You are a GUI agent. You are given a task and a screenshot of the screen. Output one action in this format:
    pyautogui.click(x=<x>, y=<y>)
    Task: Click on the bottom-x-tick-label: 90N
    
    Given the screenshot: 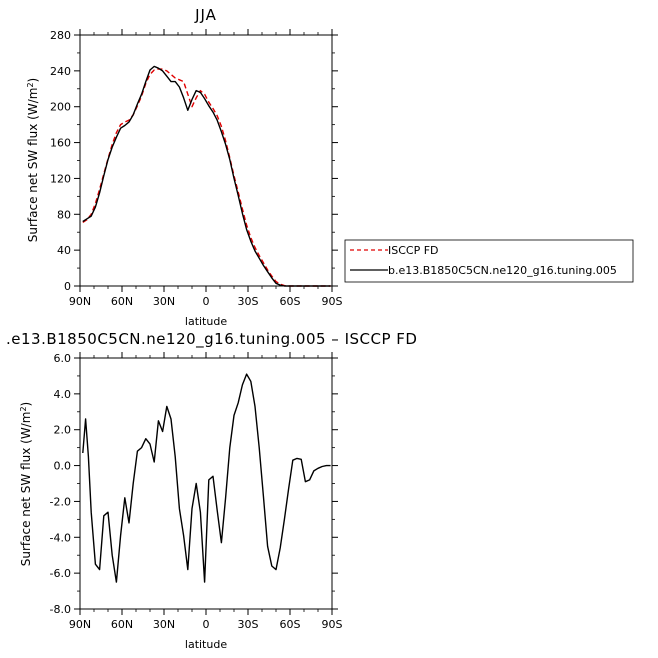 What is the action you would take?
    pyautogui.click(x=80, y=624)
    